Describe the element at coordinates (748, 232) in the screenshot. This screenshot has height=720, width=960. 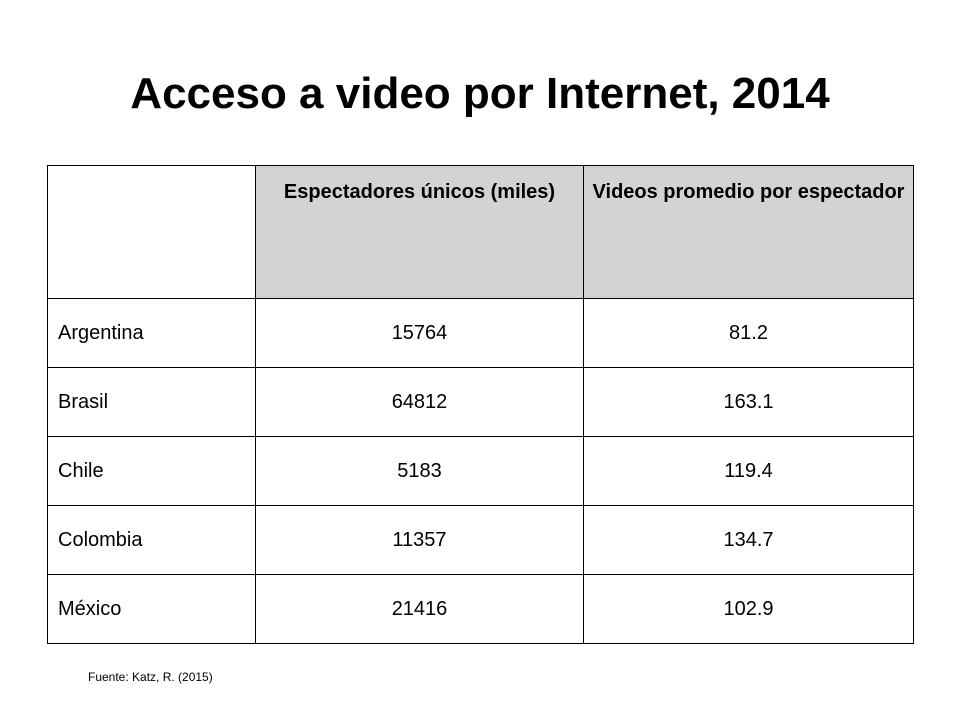
I see `table-header-avg-videos: Videos promedio por espectador` at that location.